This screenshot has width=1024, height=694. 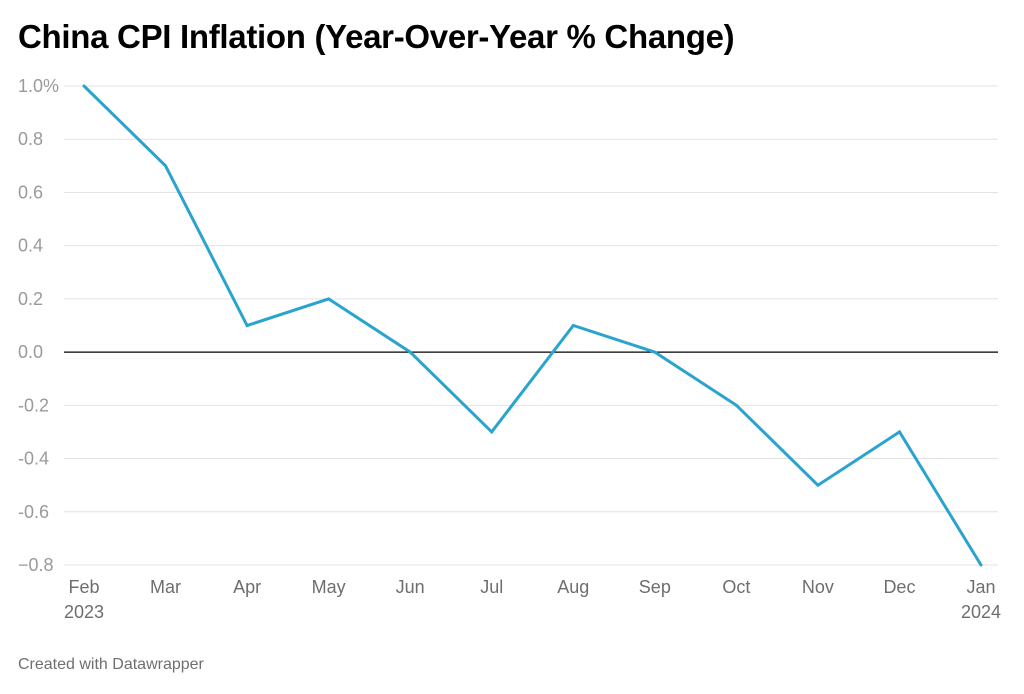 What do you see at coordinates (83, 587) in the screenshot?
I see `x-tick-label: Feb` at bounding box center [83, 587].